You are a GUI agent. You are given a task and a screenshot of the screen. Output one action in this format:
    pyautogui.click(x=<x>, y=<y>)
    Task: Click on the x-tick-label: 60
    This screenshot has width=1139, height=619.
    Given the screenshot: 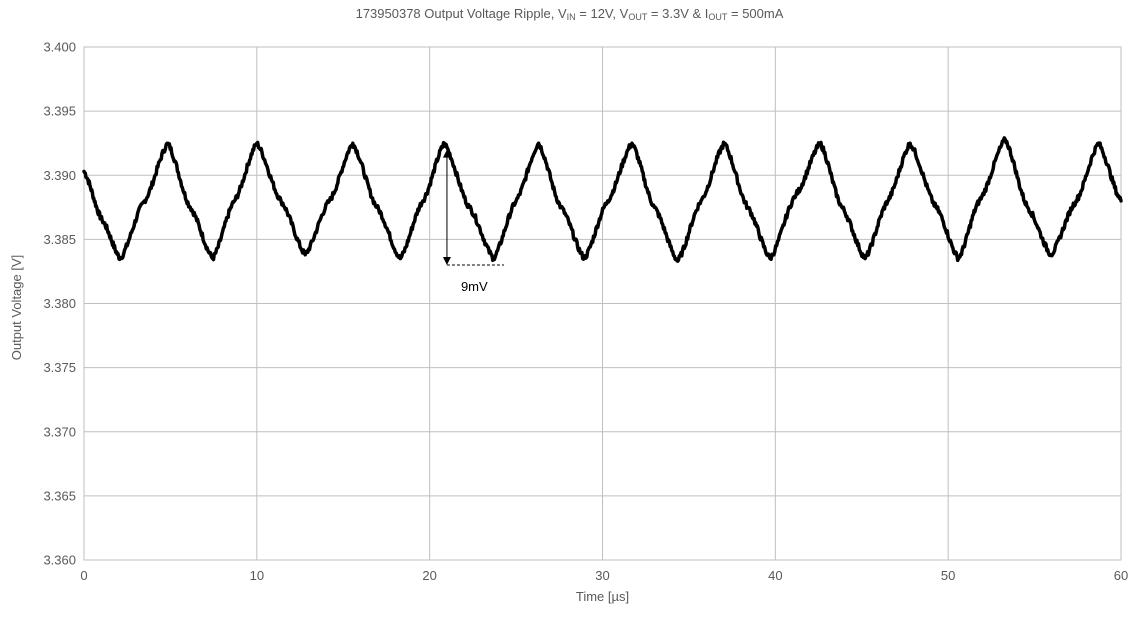 What is the action you would take?
    pyautogui.click(x=1121, y=575)
    